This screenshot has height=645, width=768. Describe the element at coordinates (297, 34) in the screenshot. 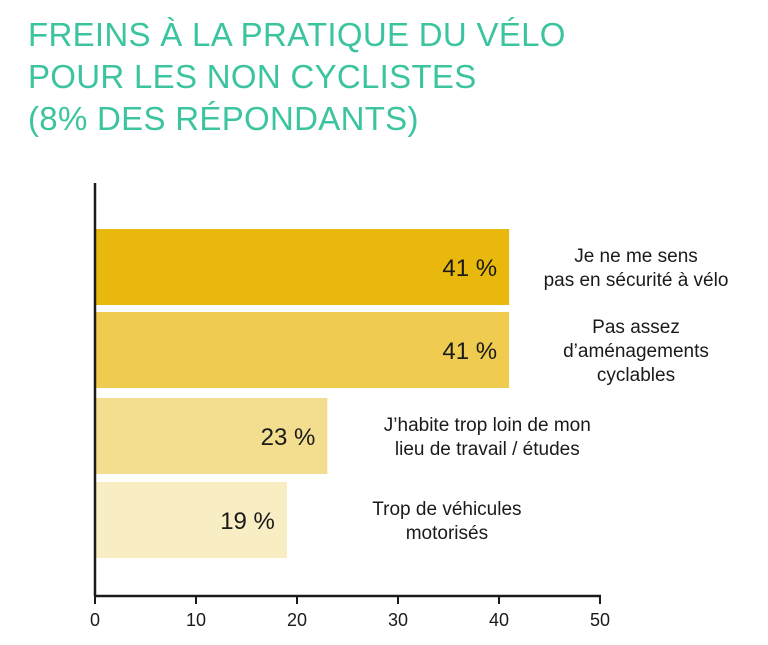

I see `chart-title-line-1: FREINS À LA PRATIQUE DU VÉLO` at that location.